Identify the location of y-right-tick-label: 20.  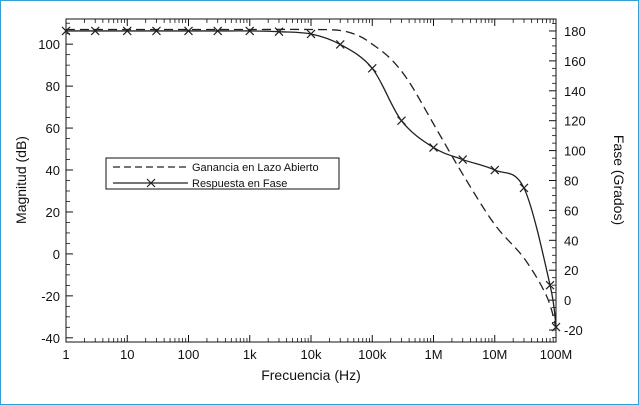
(571, 270).